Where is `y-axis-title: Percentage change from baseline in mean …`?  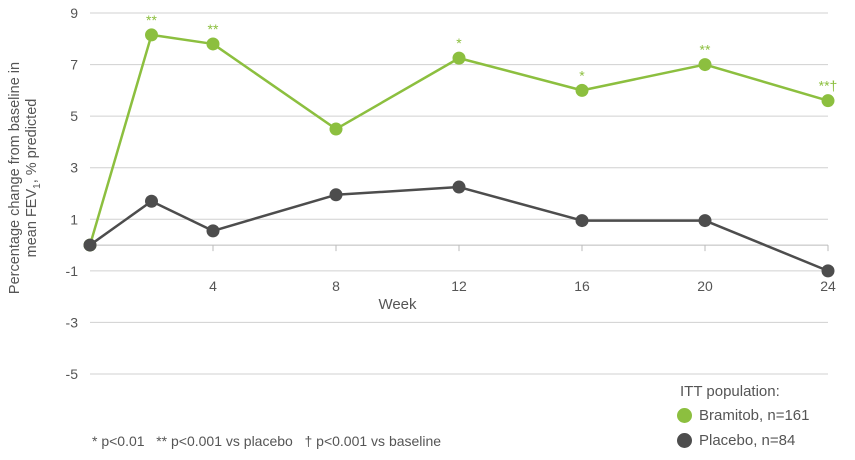 y-axis-title: Percentage change from baseline in mean … is located at coordinates (25, 178).